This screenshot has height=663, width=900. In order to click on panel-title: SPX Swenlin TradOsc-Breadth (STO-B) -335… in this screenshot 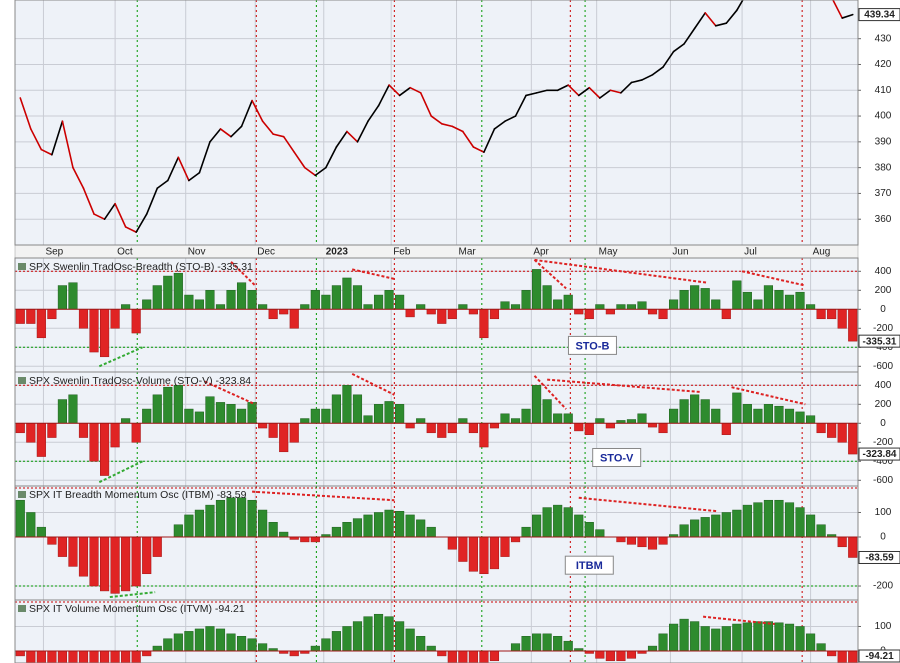, I will do `click(141, 267)`.